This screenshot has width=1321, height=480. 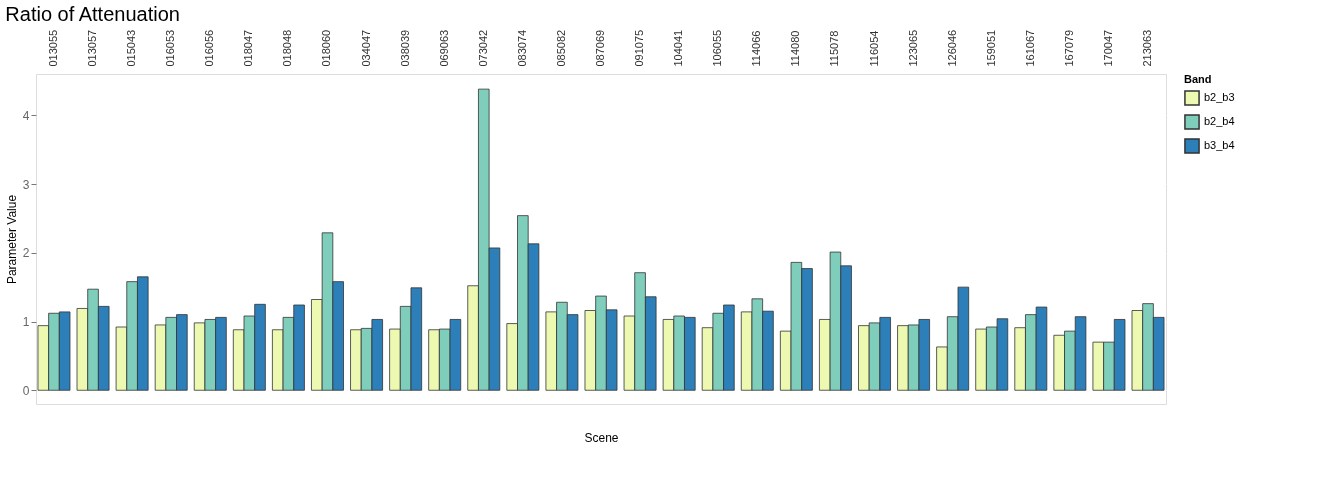 I want to click on x-tick-label: 069063, so click(x=443, y=48).